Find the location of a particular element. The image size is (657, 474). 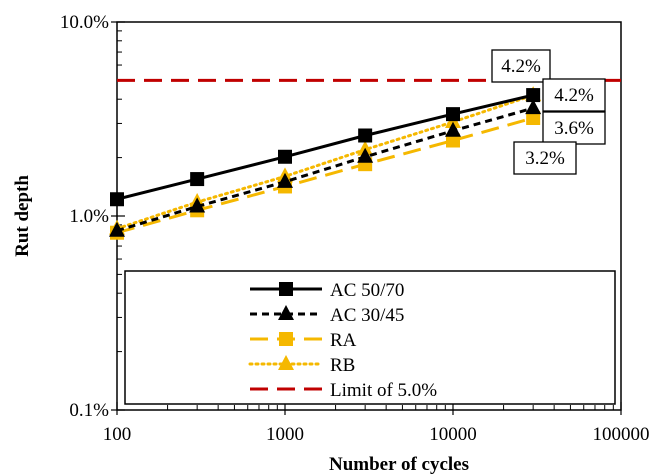

legend-label: AC 30/45 is located at coordinates (367, 315).